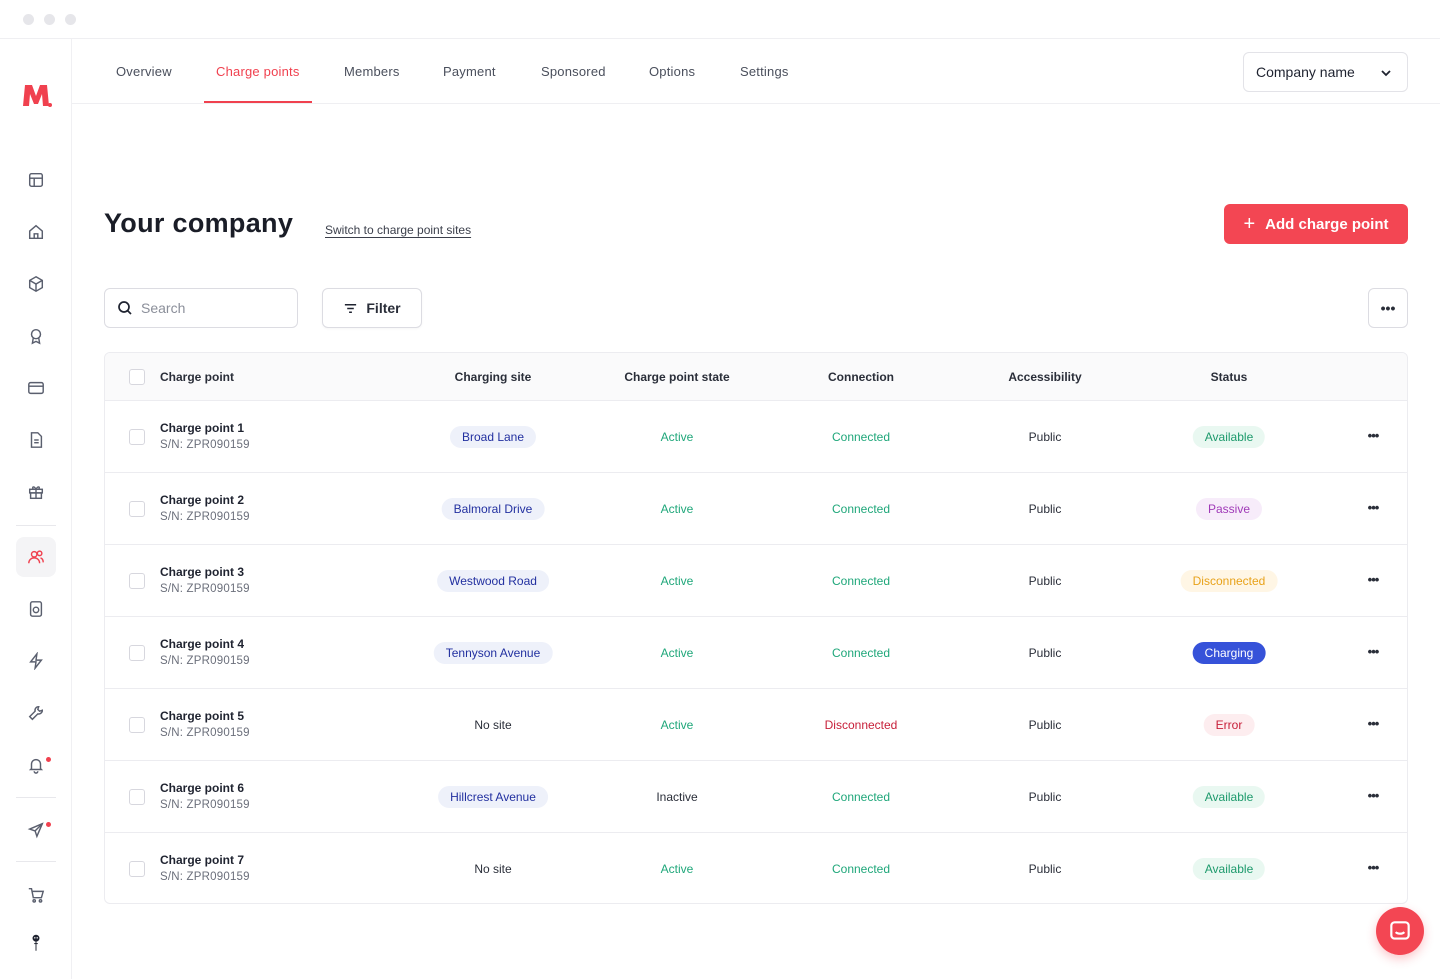 This screenshot has width=1440, height=979. Describe the element at coordinates (36, 830) in the screenshot. I see `send-icon` at that location.